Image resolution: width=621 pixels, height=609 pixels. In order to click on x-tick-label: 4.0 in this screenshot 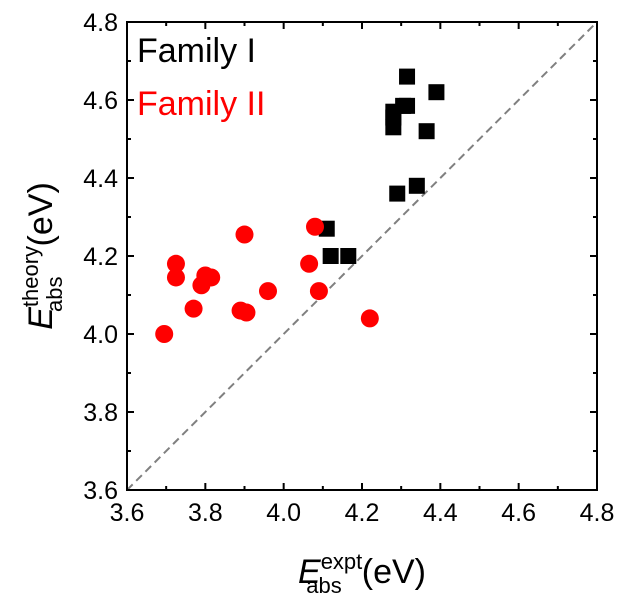, I will do `click(283, 513)`.